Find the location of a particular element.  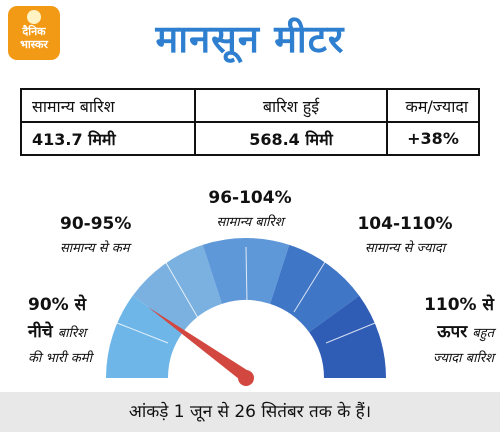

normal-percent: 96-104% is located at coordinates (250, 198).